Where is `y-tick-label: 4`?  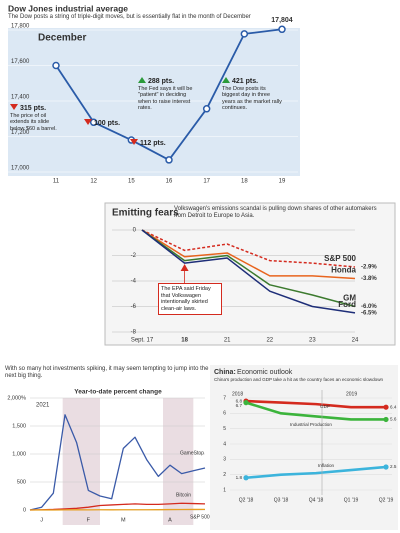
y-tick-label: 4 is located at coordinates (224, 444).